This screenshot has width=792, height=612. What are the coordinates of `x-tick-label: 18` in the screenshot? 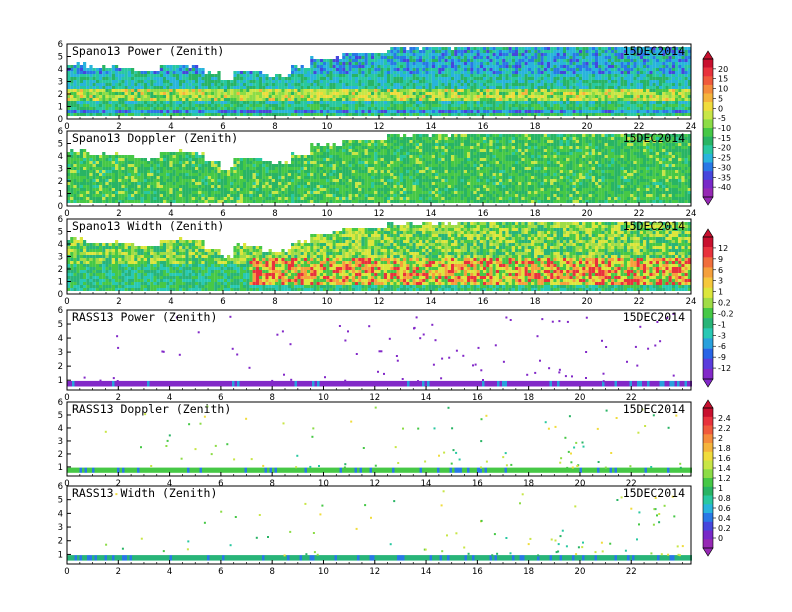 It's located at (535, 127).